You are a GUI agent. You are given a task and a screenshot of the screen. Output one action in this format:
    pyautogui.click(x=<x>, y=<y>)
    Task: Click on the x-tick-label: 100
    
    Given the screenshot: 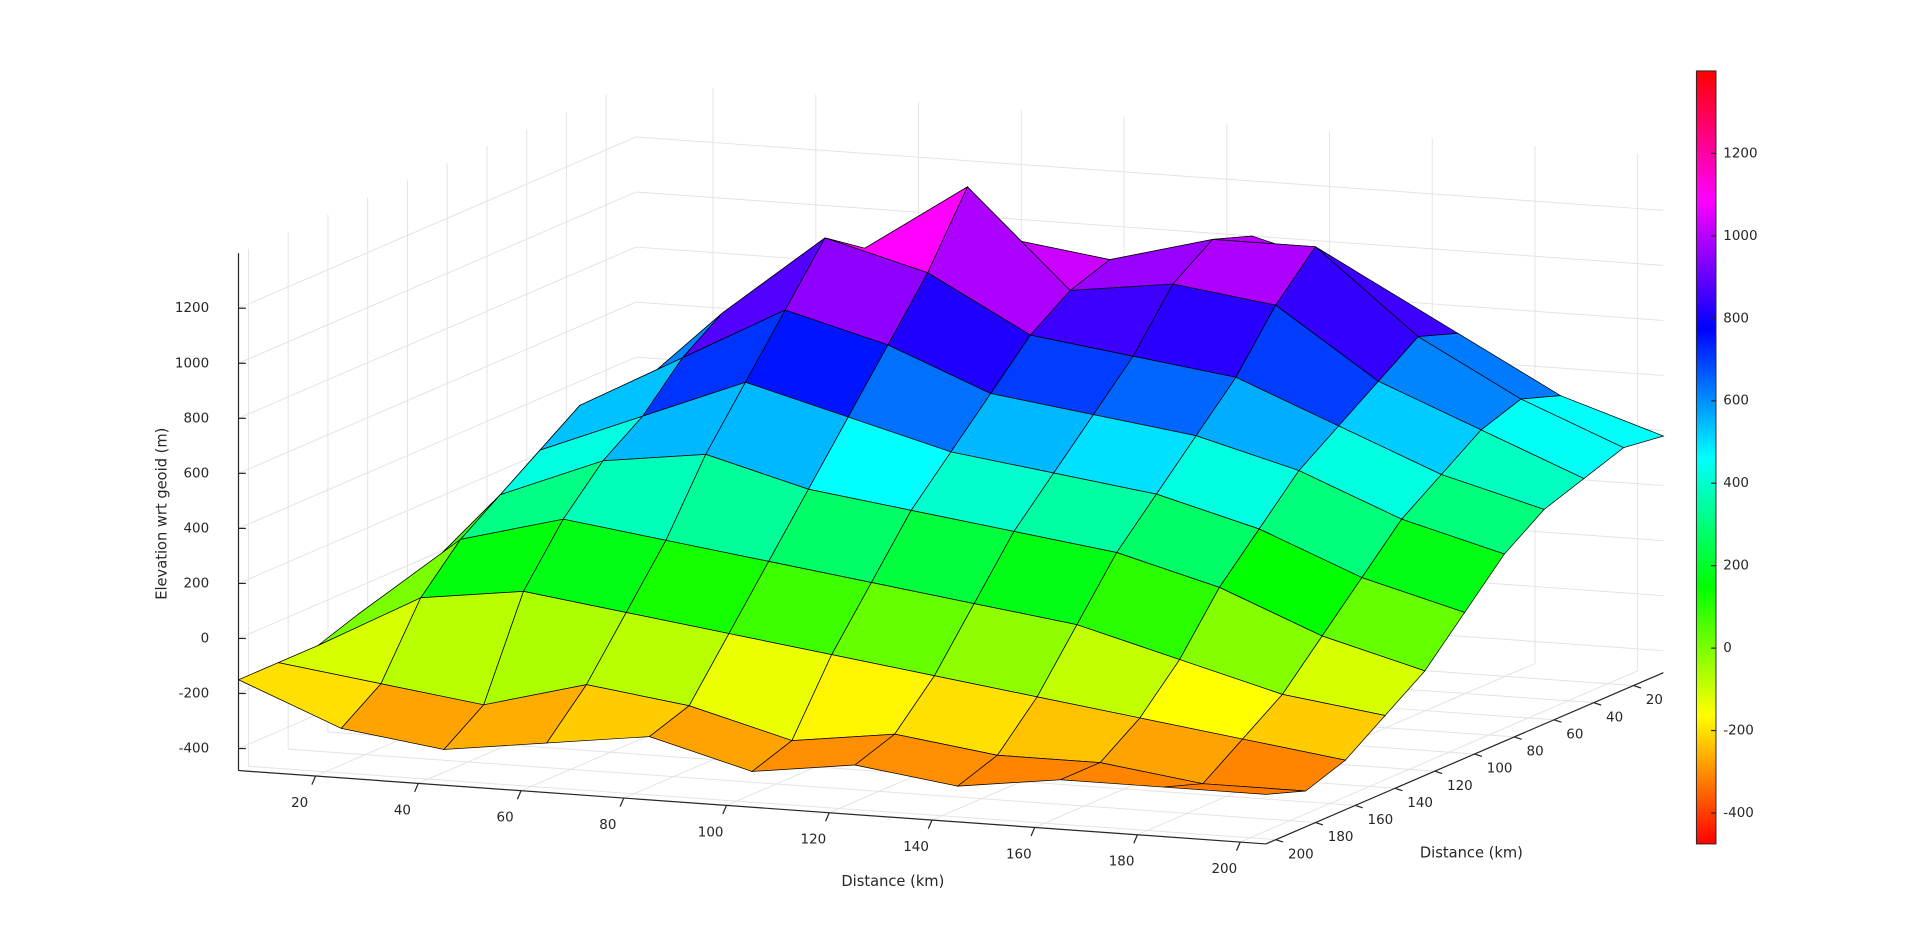 What is the action you would take?
    pyautogui.click(x=711, y=832)
    